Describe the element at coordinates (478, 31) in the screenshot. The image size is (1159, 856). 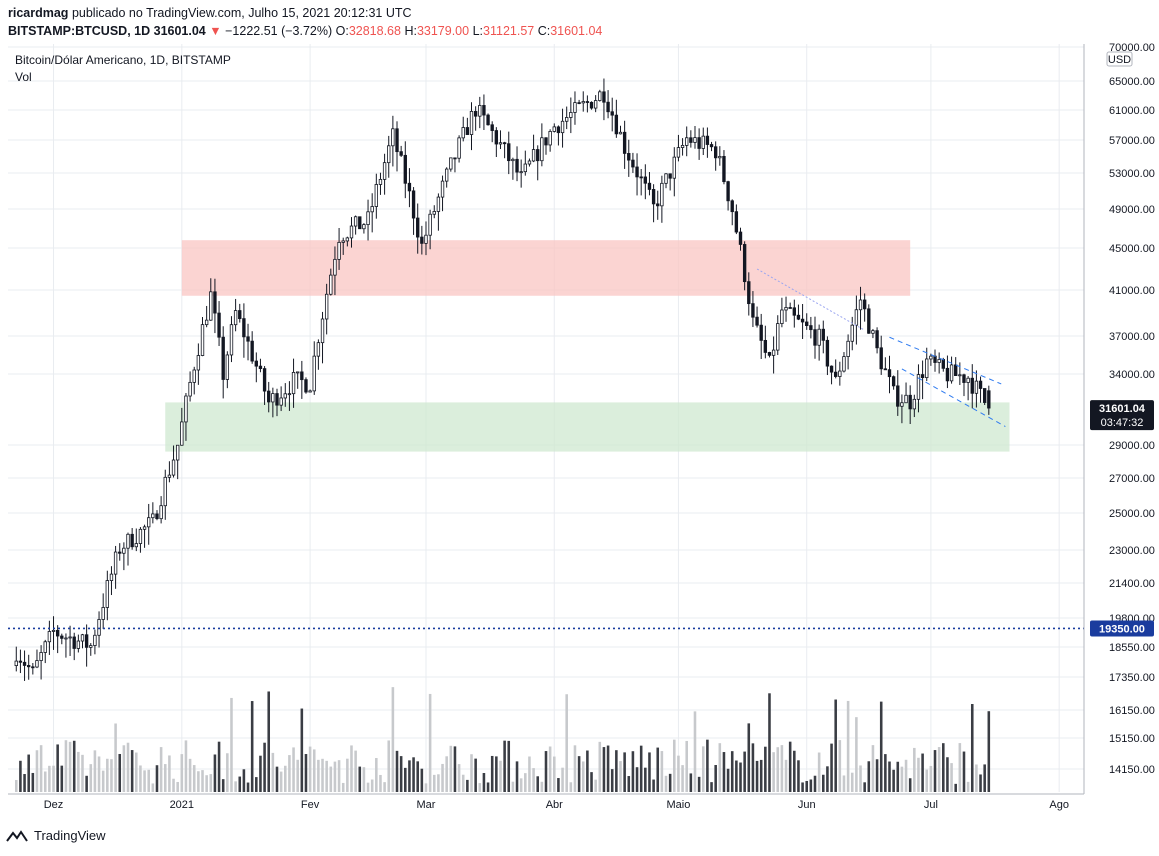
I see `ohlc-low-label: L:` at that location.